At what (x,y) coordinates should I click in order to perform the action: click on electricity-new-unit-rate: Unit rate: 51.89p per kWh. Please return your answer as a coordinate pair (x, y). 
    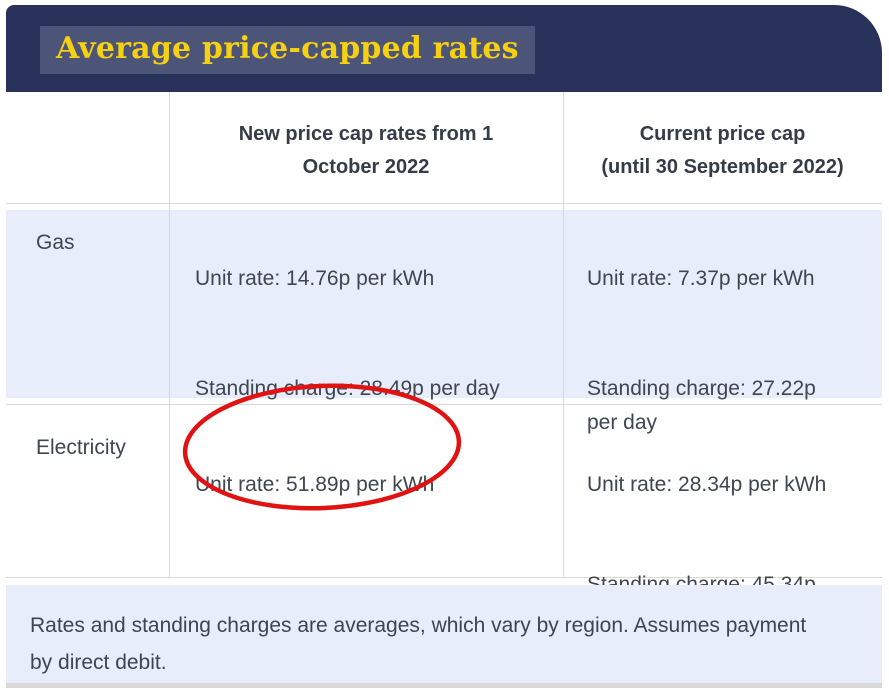
    Looking at the image, I should click on (315, 484).